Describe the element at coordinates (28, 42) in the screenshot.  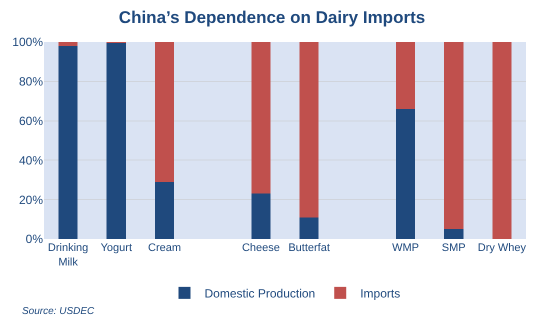
I see `y-tick-label: 100%` at that location.